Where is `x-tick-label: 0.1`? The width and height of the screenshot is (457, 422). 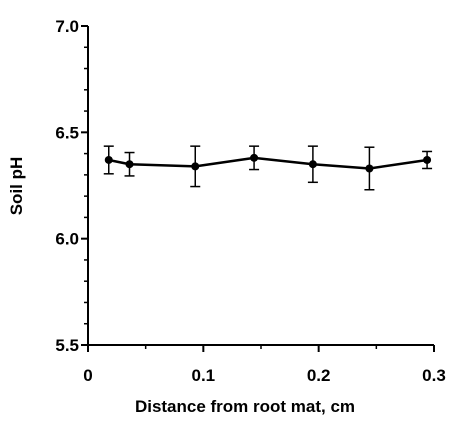
x-tick-label: 0.1 is located at coordinates (204, 375).